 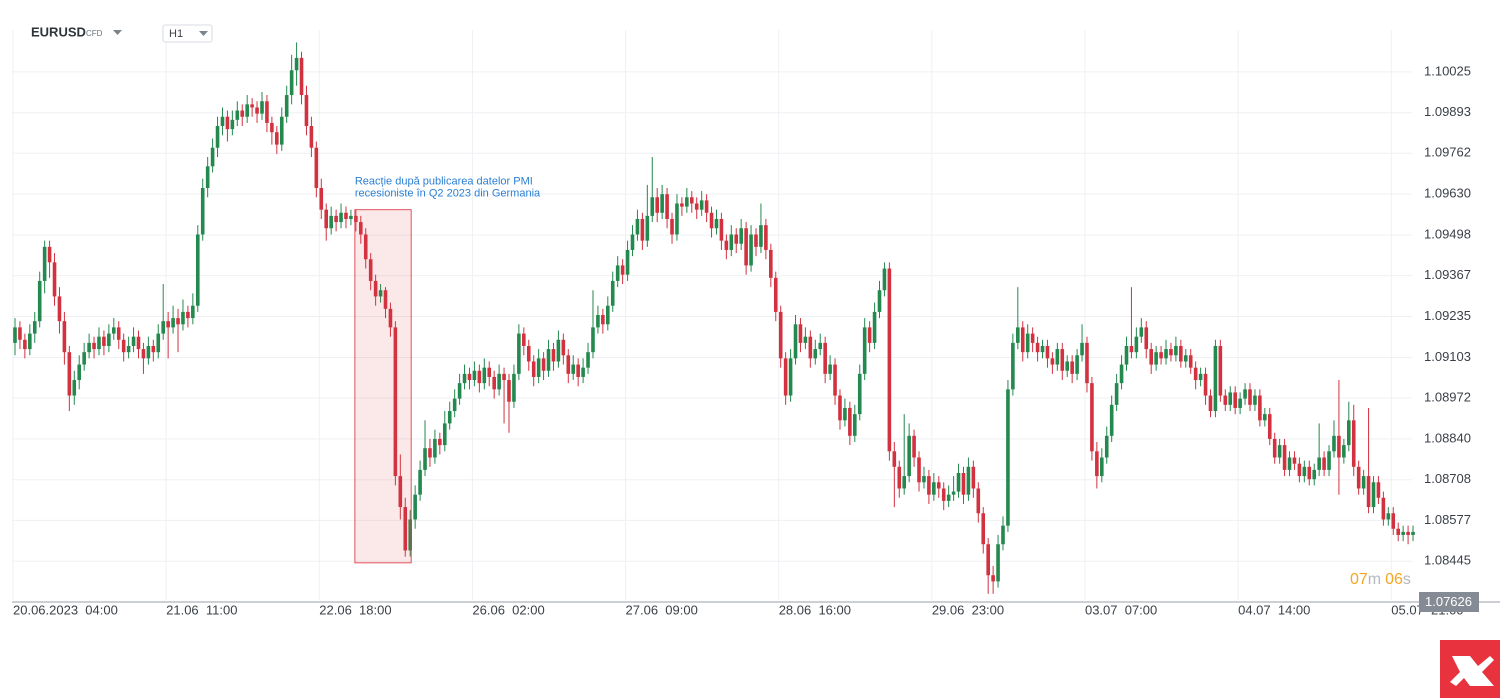 What do you see at coordinates (201, 609) in the screenshot?
I see `x-tick-label: 21.06 11:00` at bounding box center [201, 609].